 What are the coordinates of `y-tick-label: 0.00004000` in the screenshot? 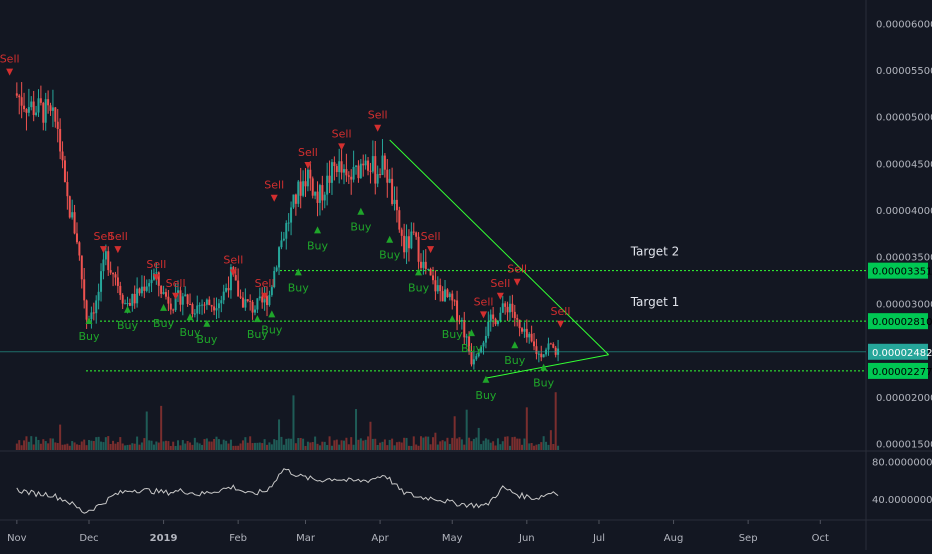 It's located at (904, 211).